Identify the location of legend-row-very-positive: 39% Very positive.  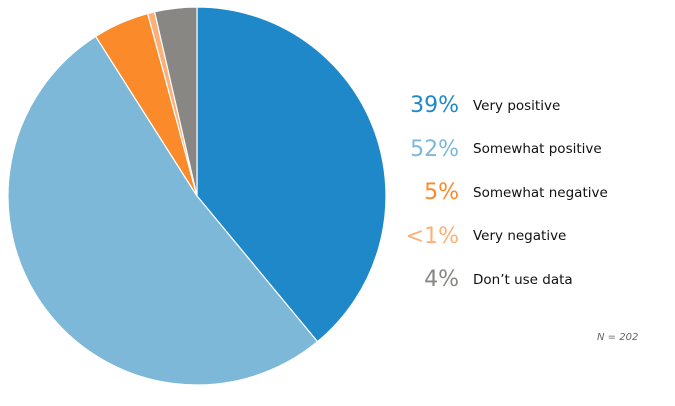
(528, 106).